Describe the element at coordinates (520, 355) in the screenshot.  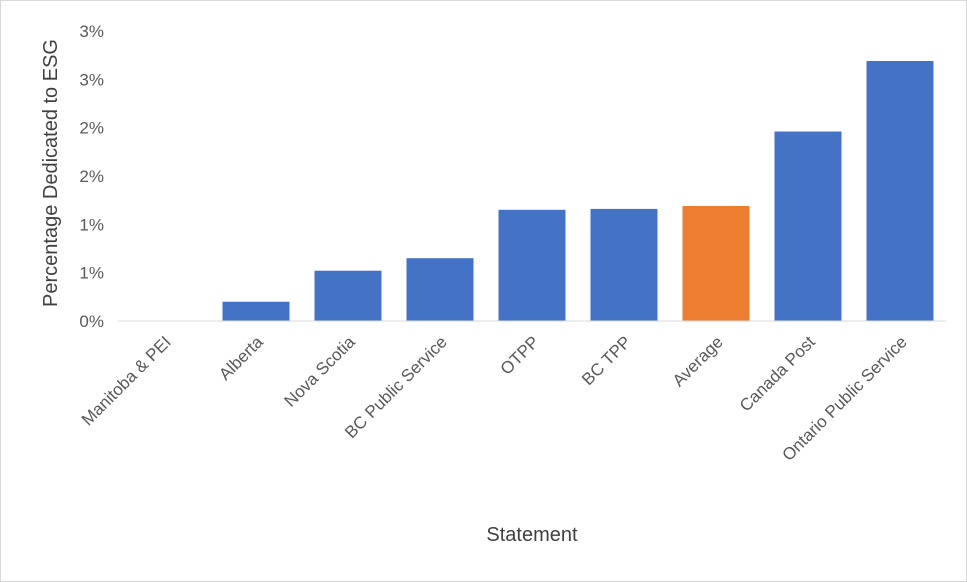
I see `x-tick-label: OTPP` at that location.